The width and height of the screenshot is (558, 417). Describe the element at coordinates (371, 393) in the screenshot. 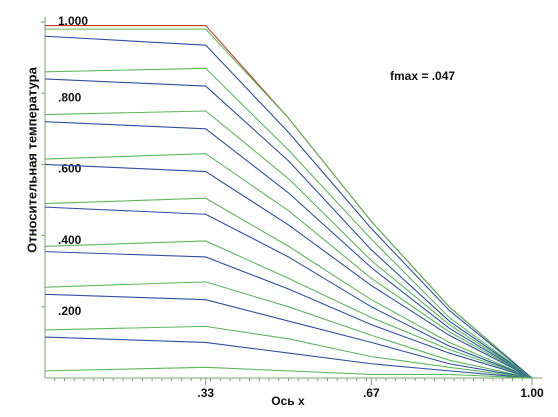

I see `x-tick-label: .67` at that location.